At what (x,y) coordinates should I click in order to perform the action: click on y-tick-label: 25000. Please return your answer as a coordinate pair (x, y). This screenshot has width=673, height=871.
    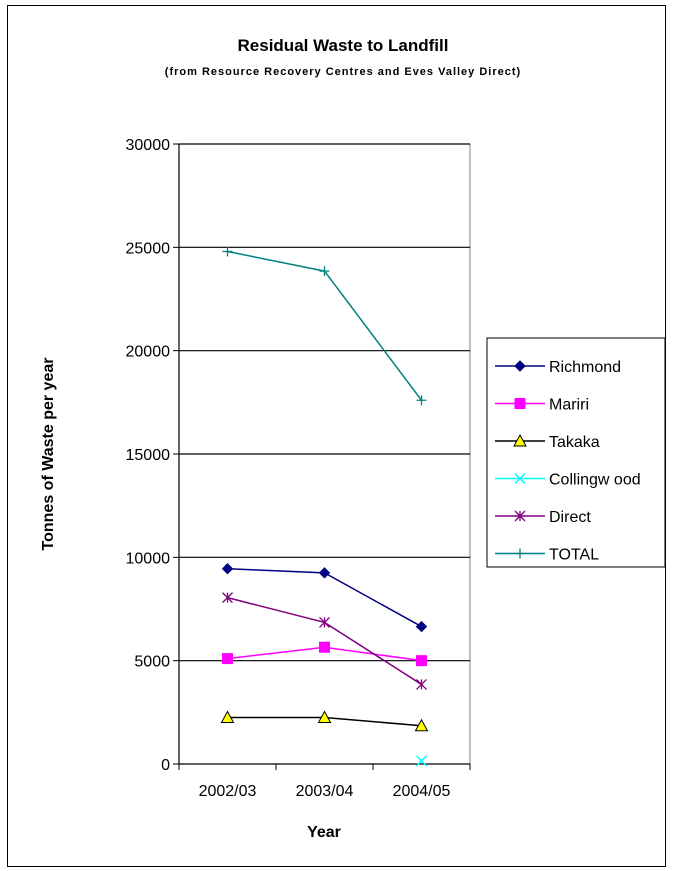
    Looking at the image, I should click on (148, 248).